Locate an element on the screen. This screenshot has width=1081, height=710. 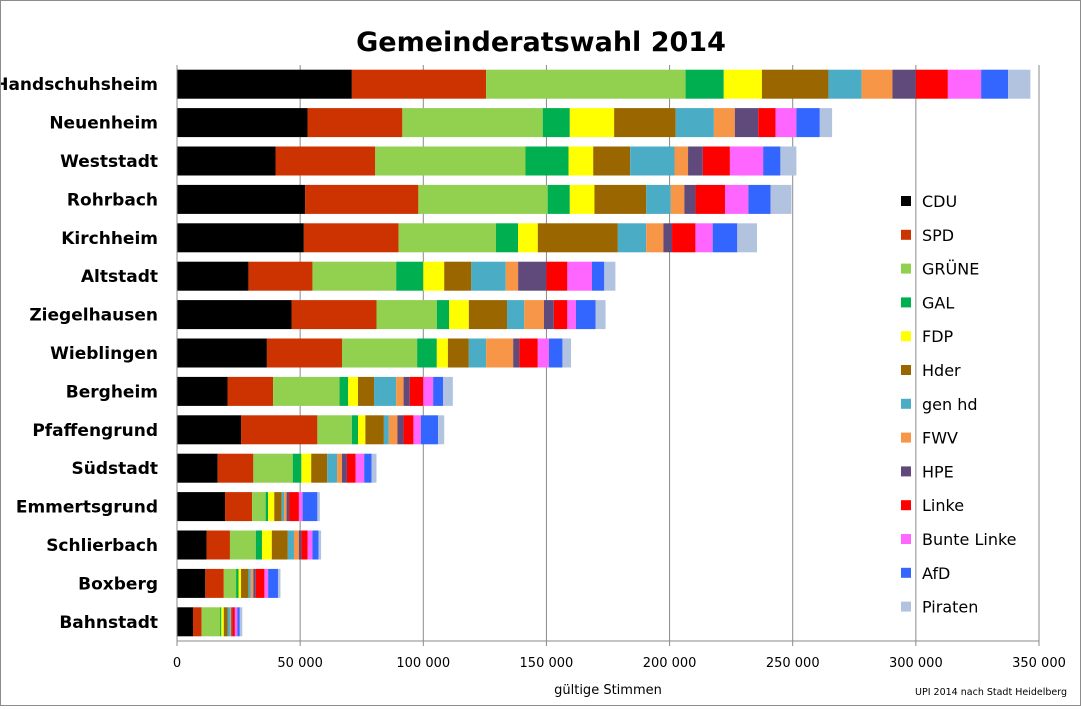
bar-wieblingen-fwv is located at coordinates (500, 353).